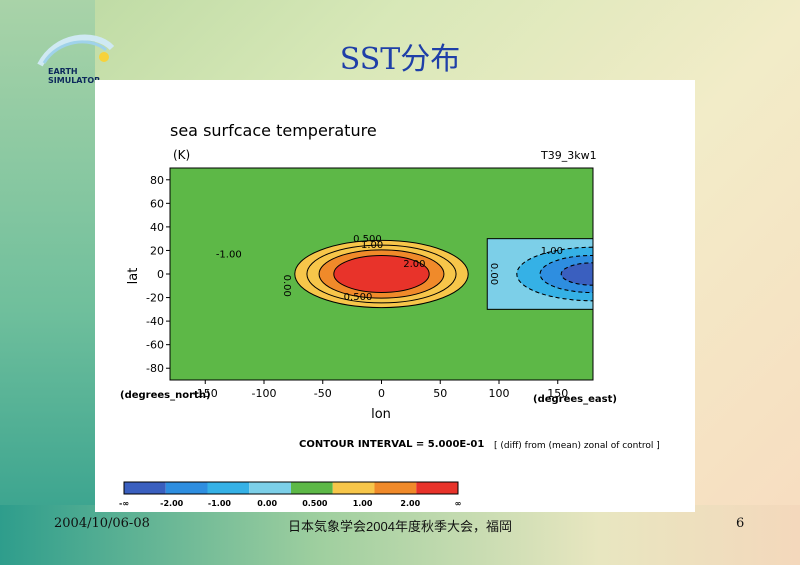 The image size is (800, 565). I want to click on x-tick-label: -100, so click(264, 393).